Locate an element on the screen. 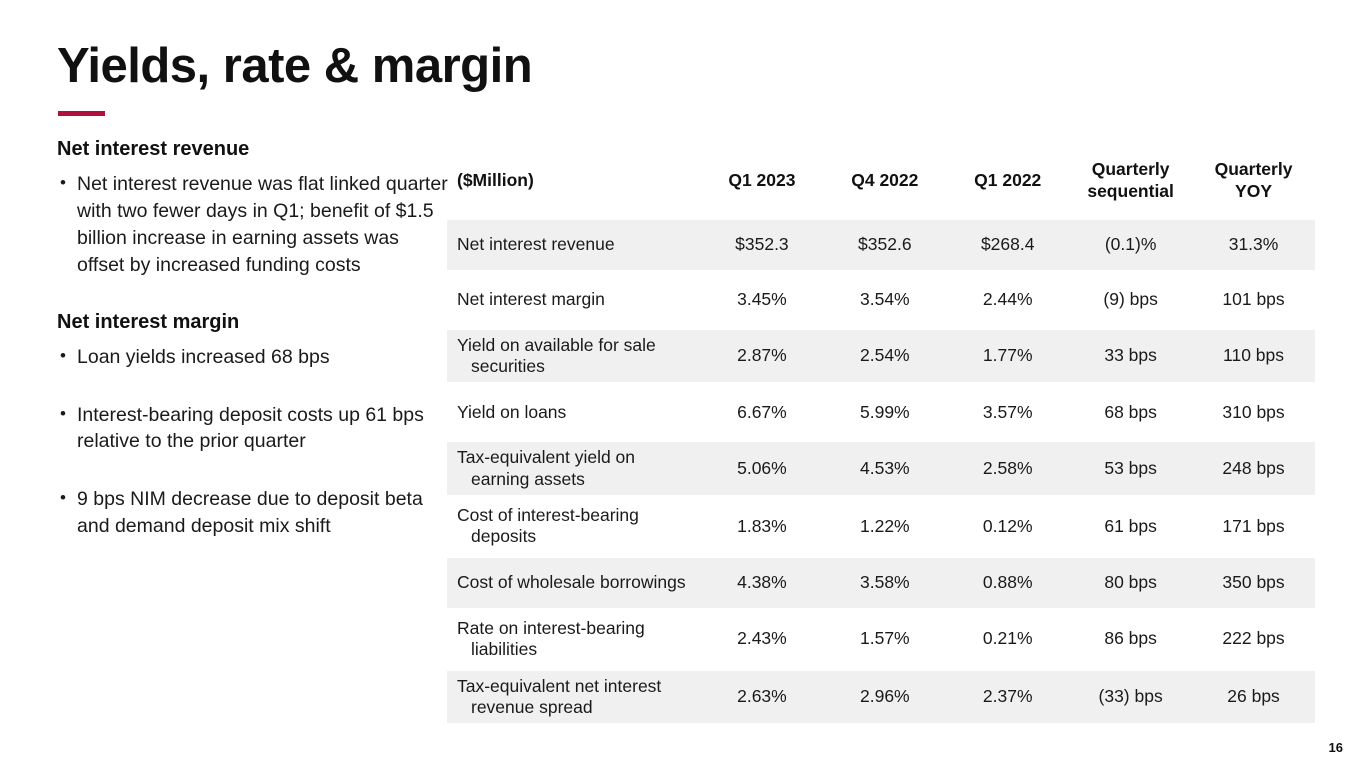 This screenshot has height=769, width=1365. row-value: 86 bps is located at coordinates (1131, 639).